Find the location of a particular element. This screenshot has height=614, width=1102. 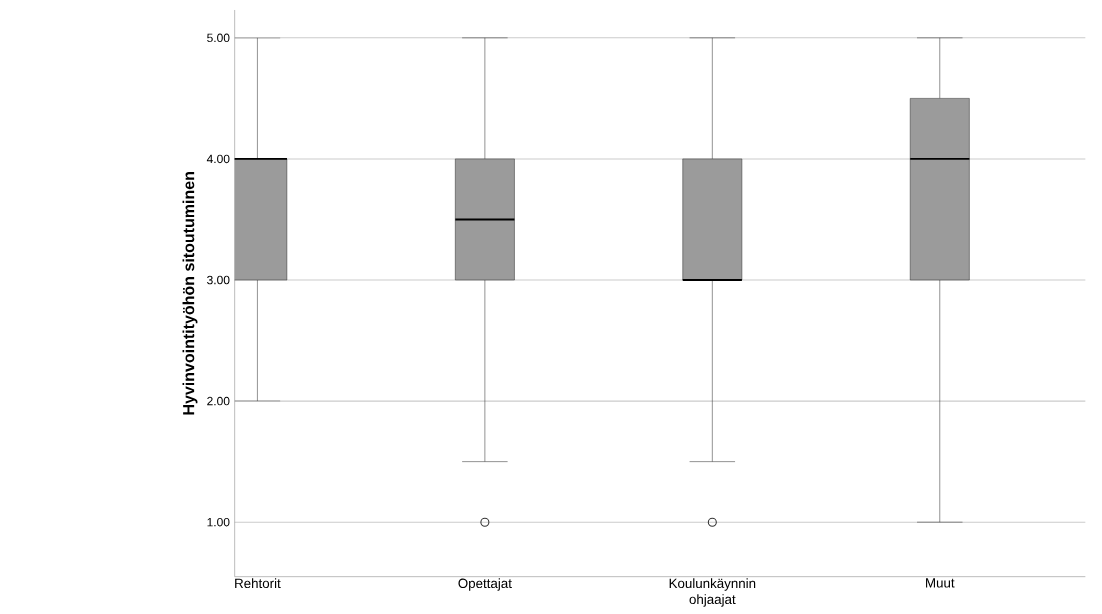

y-axis-title: Hyvinvointityöhön sitoutuminen is located at coordinates (190, 293).